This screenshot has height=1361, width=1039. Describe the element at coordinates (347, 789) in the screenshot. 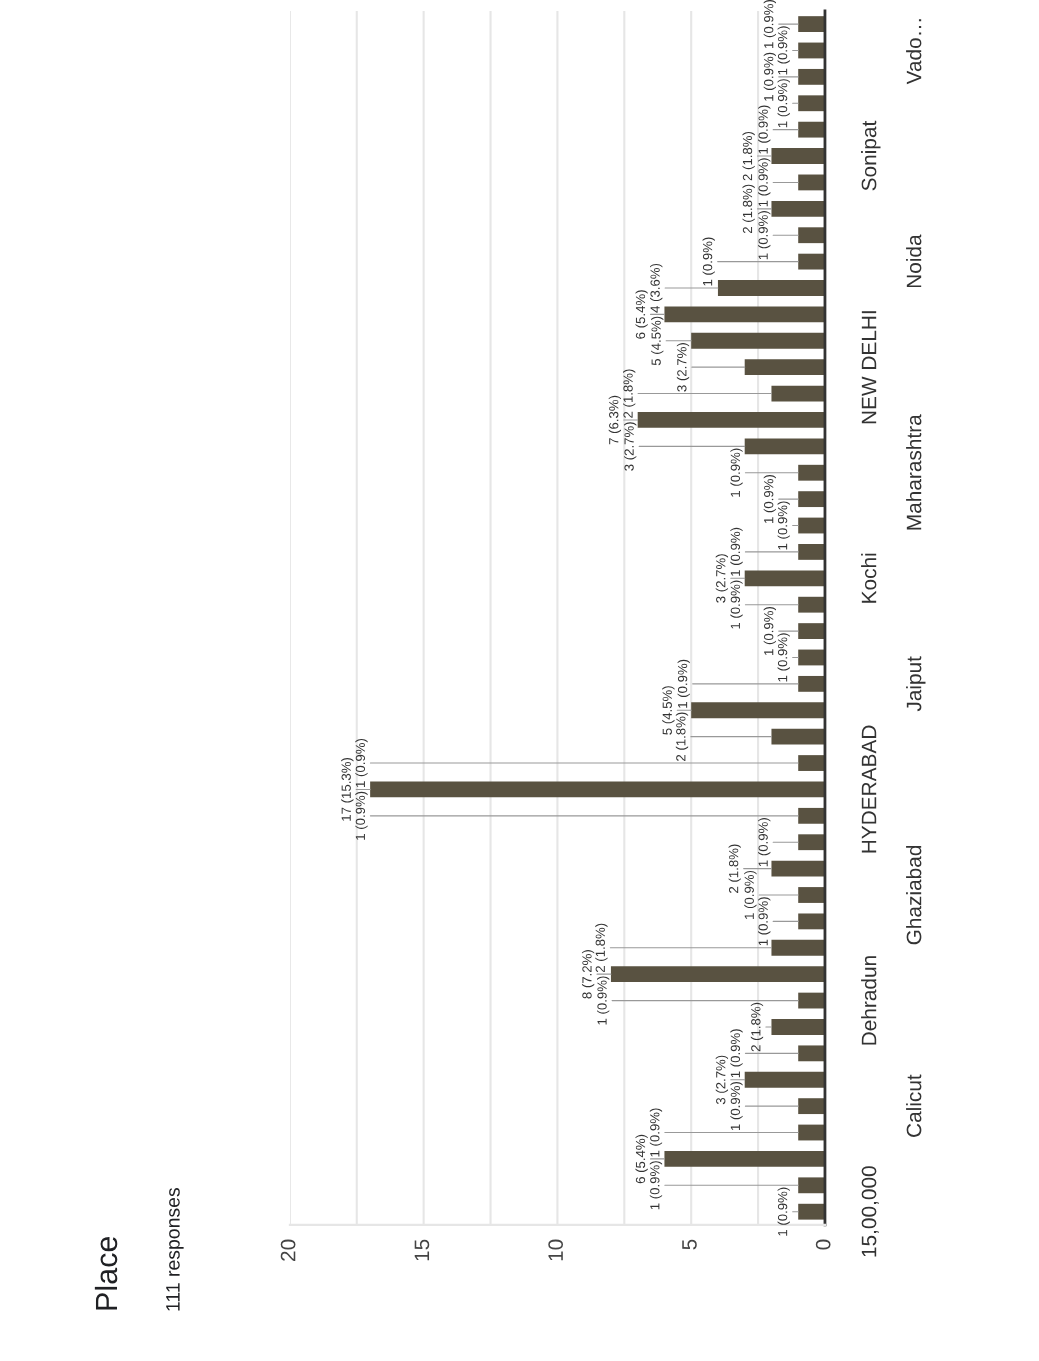

I see `data-label: 17 (15.3%)` at that location.